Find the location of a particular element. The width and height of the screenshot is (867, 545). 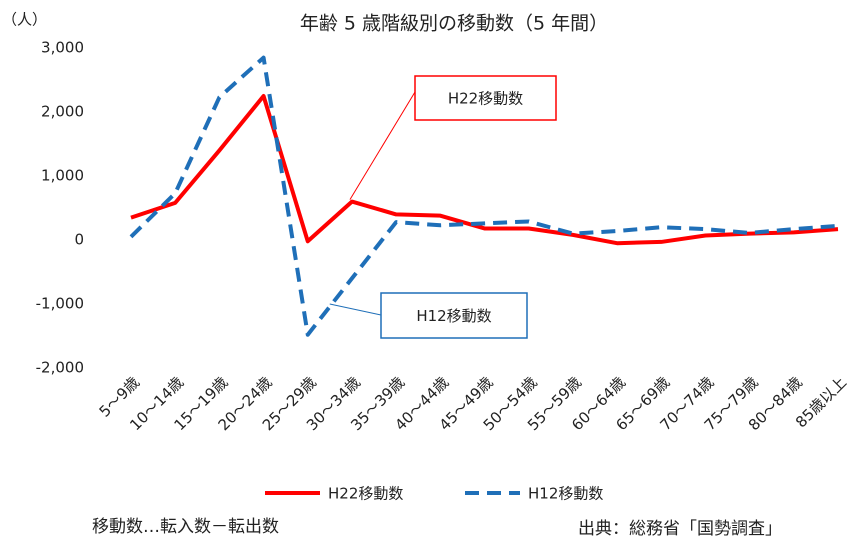

y-tick-label: 3,000 is located at coordinates (62, 48).